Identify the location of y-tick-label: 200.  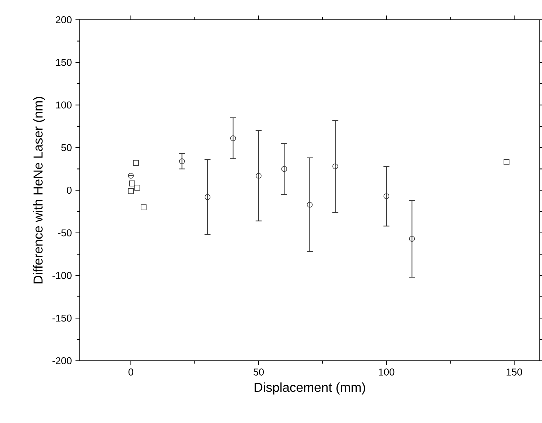
(64, 20).